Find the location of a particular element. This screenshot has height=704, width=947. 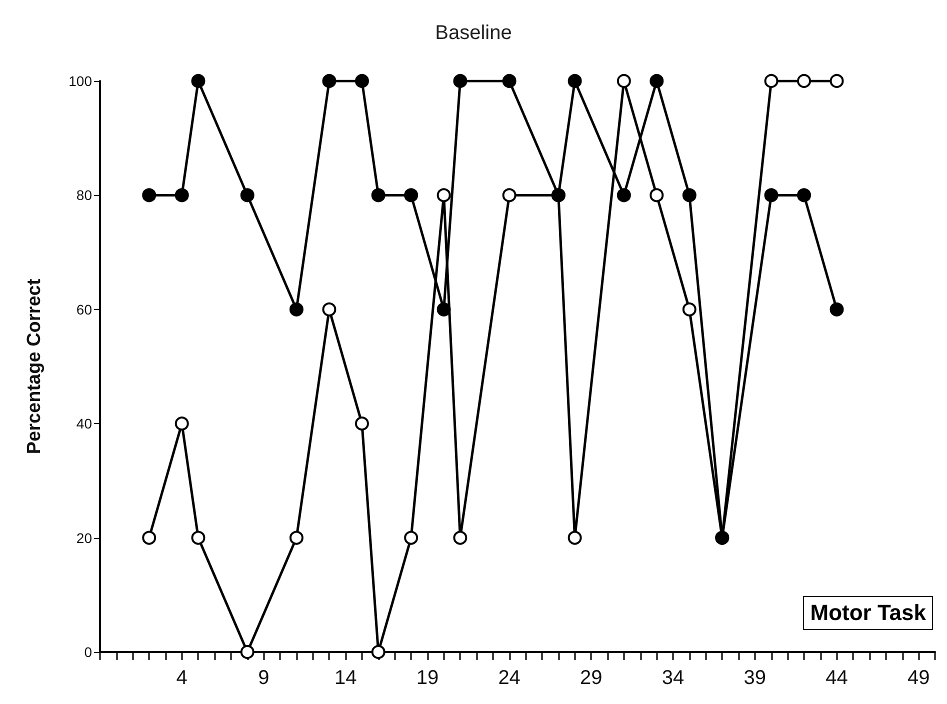

chart-title: Baseline is located at coordinates (473, 33).